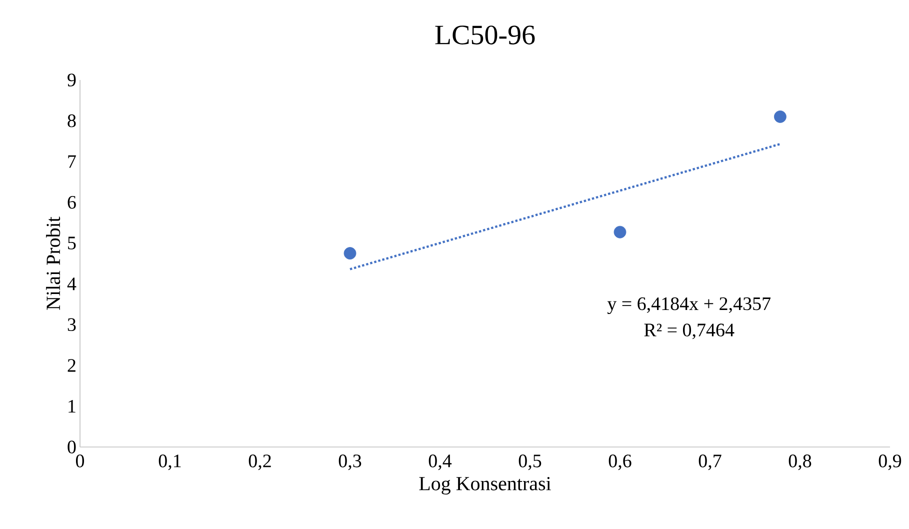 This screenshot has width=909, height=529. What do you see at coordinates (259, 462) in the screenshot?
I see `x-tick-label: 0,2` at bounding box center [259, 462].